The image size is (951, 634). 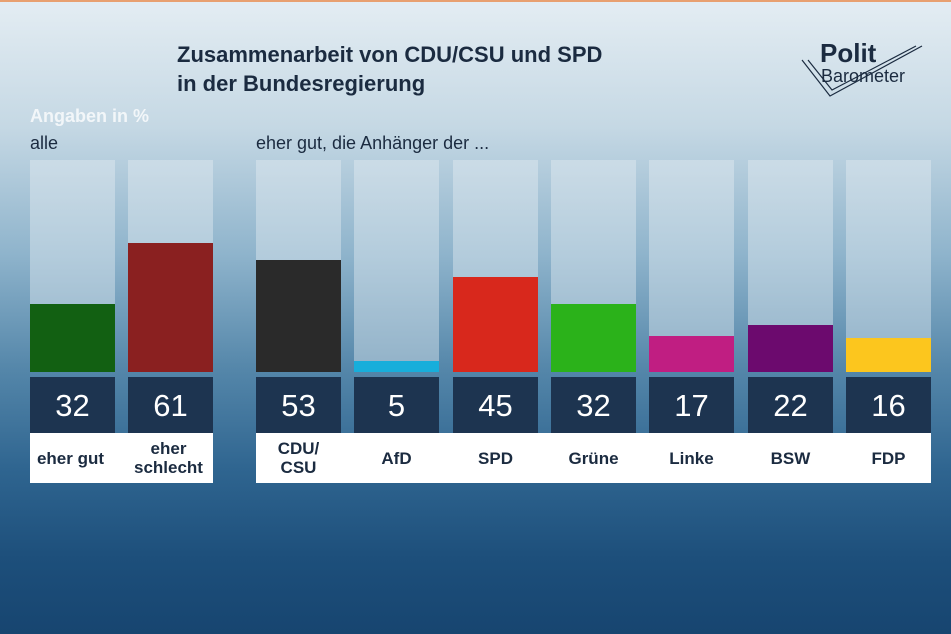 What do you see at coordinates (298, 405) in the screenshot?
I see `value-label-cdu-csu: 53` at bounding box center [298, 405].